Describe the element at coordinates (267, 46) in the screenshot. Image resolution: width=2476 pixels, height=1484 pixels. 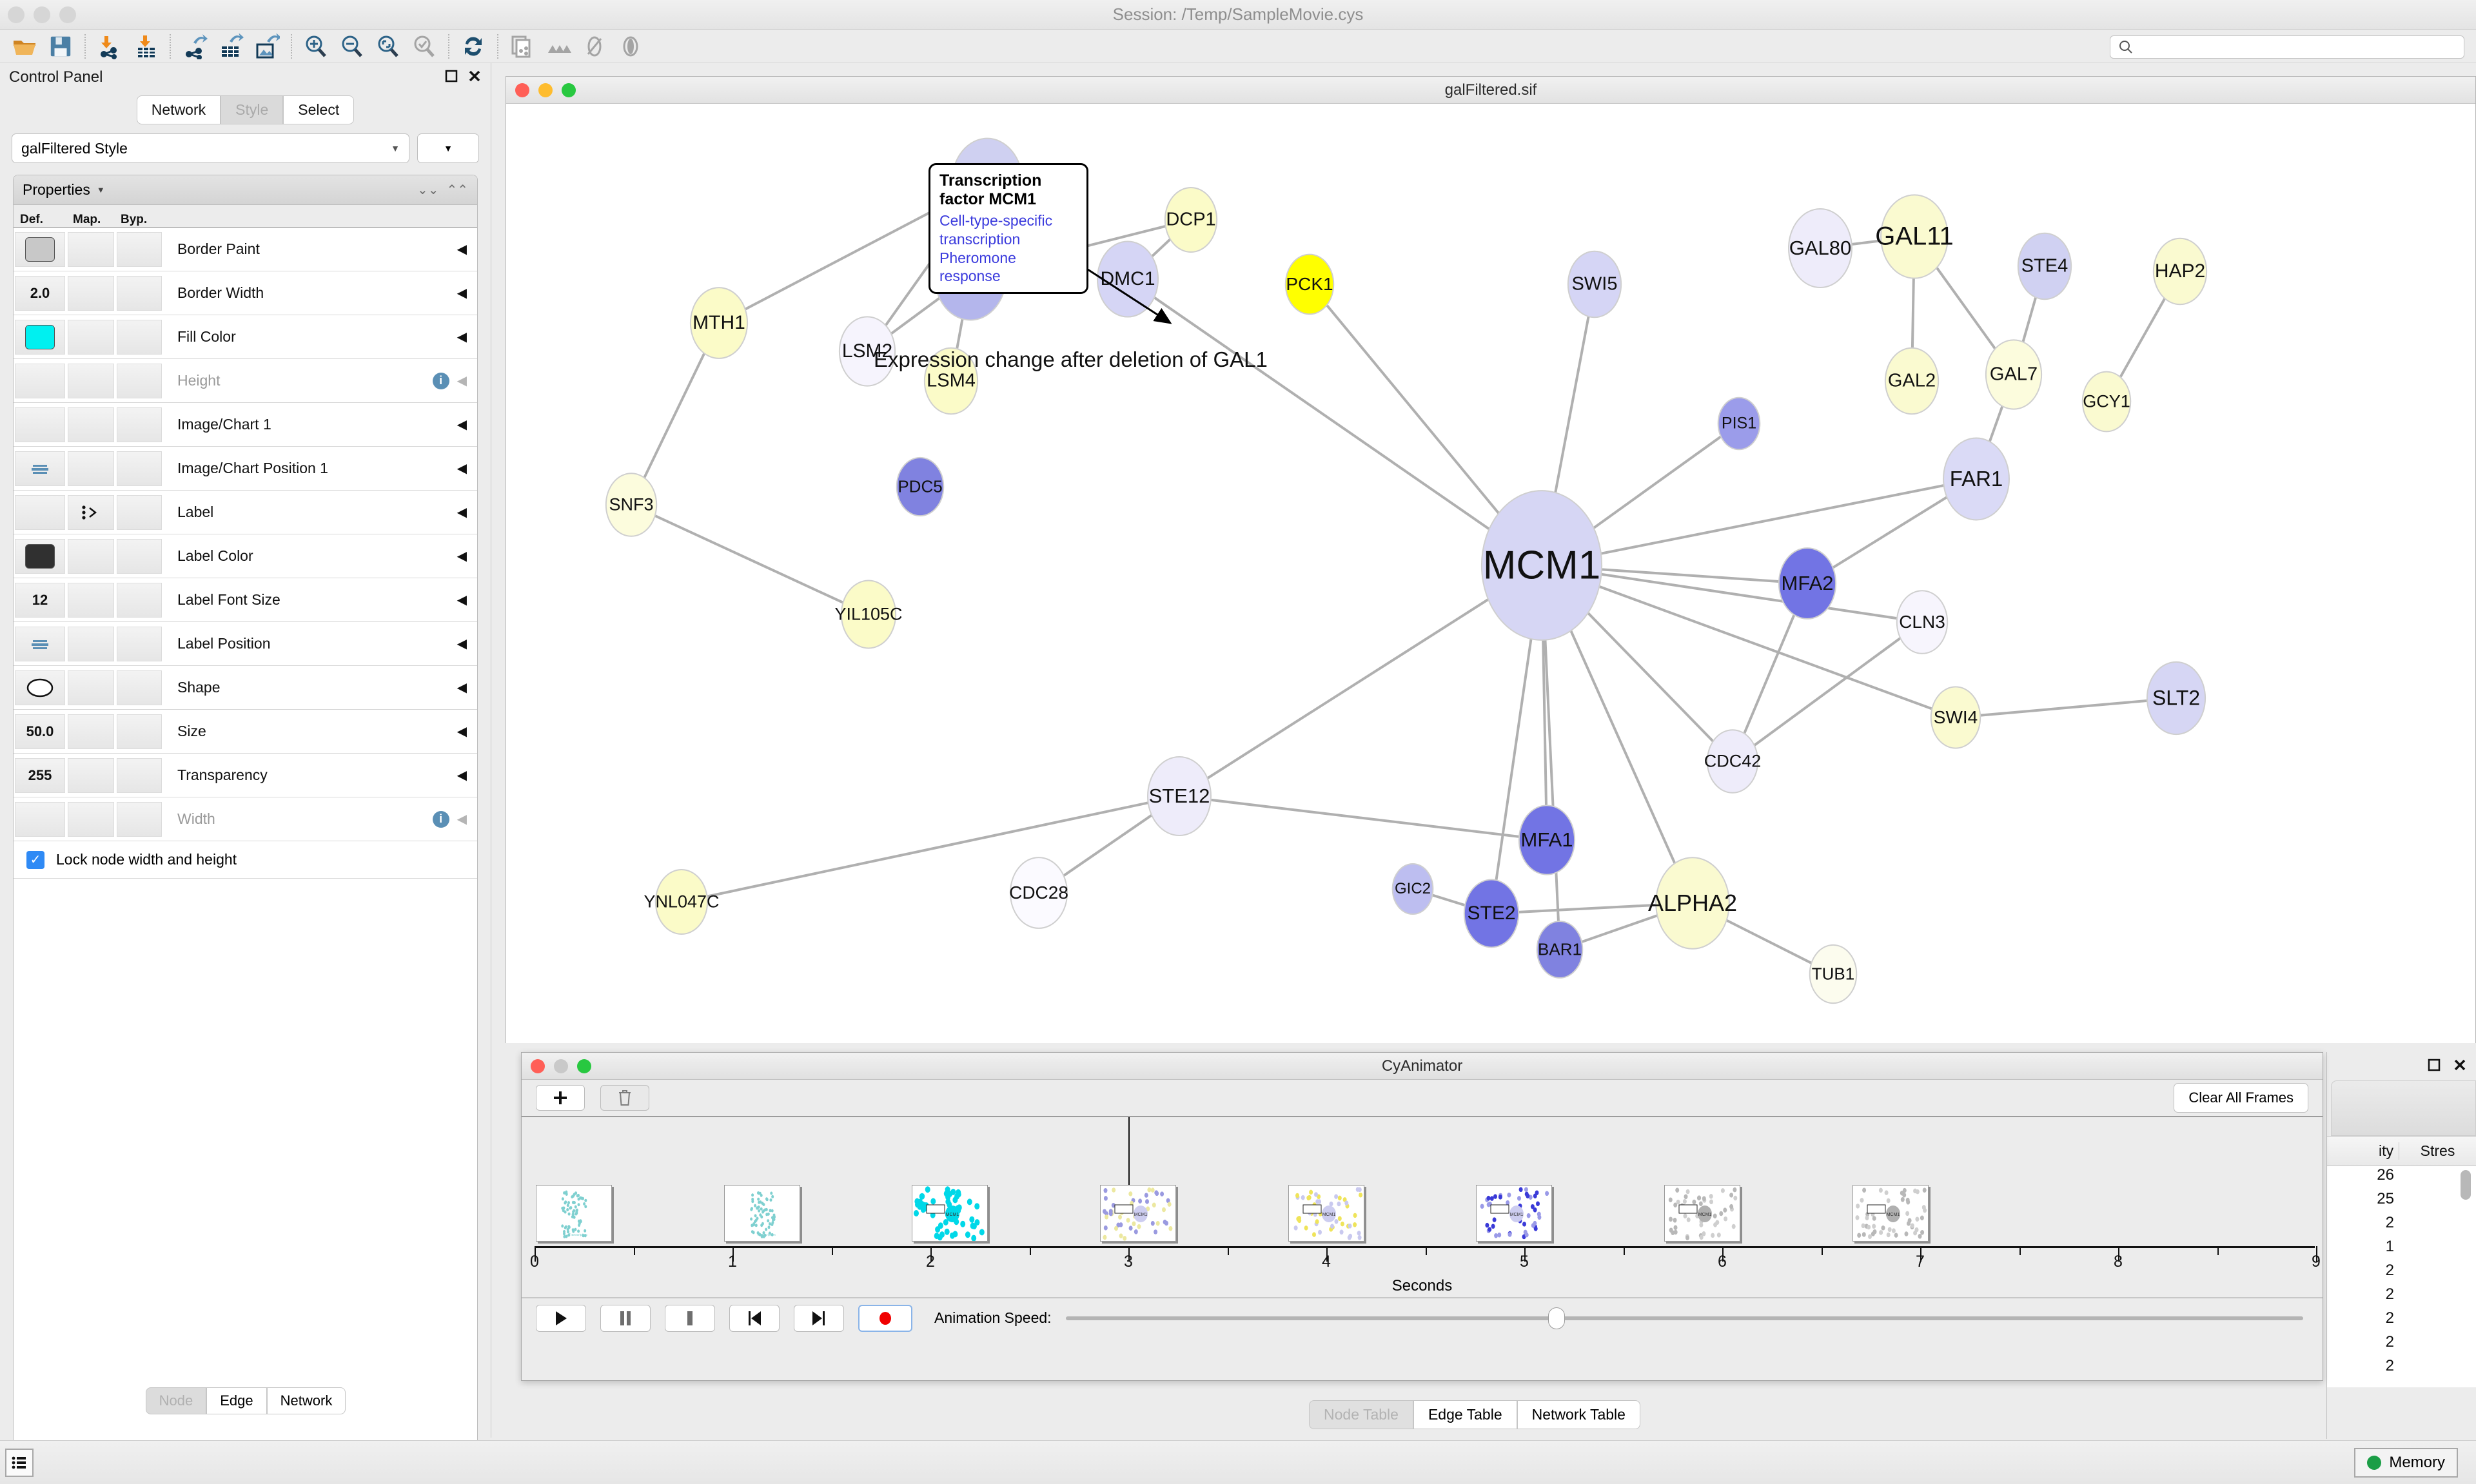
I see `export-image-icon` at that location.